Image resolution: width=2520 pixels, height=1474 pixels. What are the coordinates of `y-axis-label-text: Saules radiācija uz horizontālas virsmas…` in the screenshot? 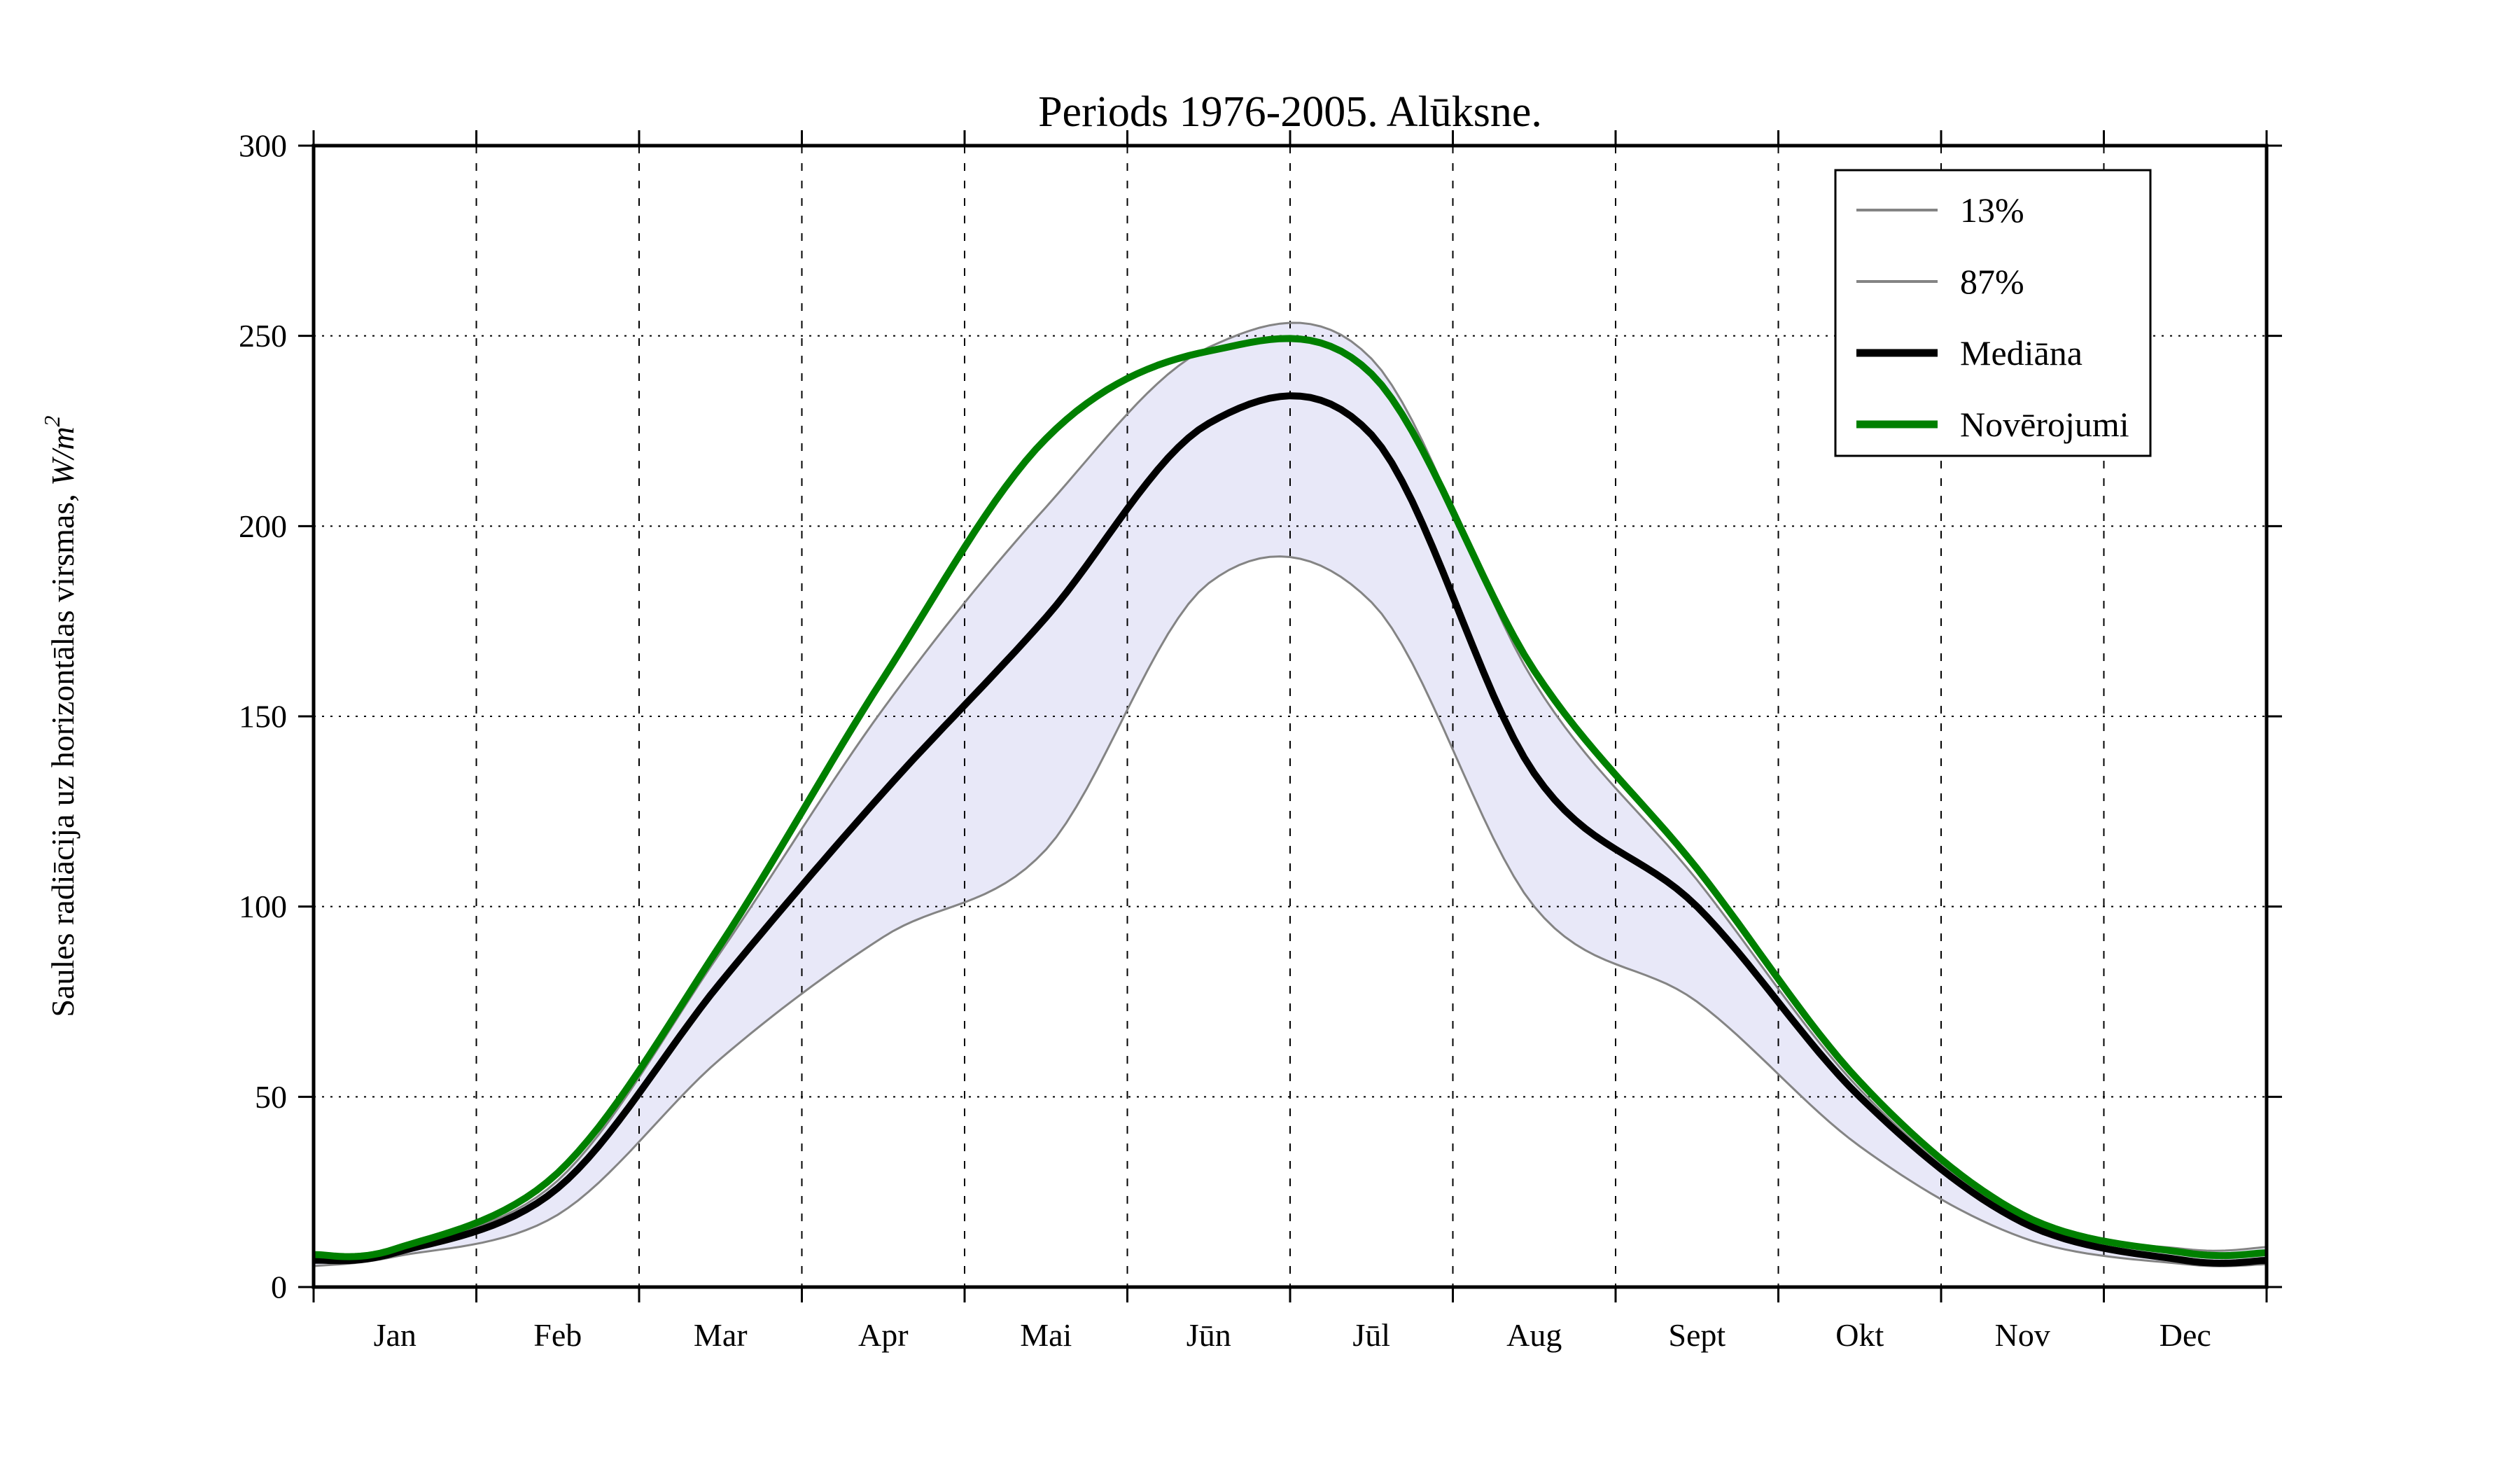 It's located at (62, 751).